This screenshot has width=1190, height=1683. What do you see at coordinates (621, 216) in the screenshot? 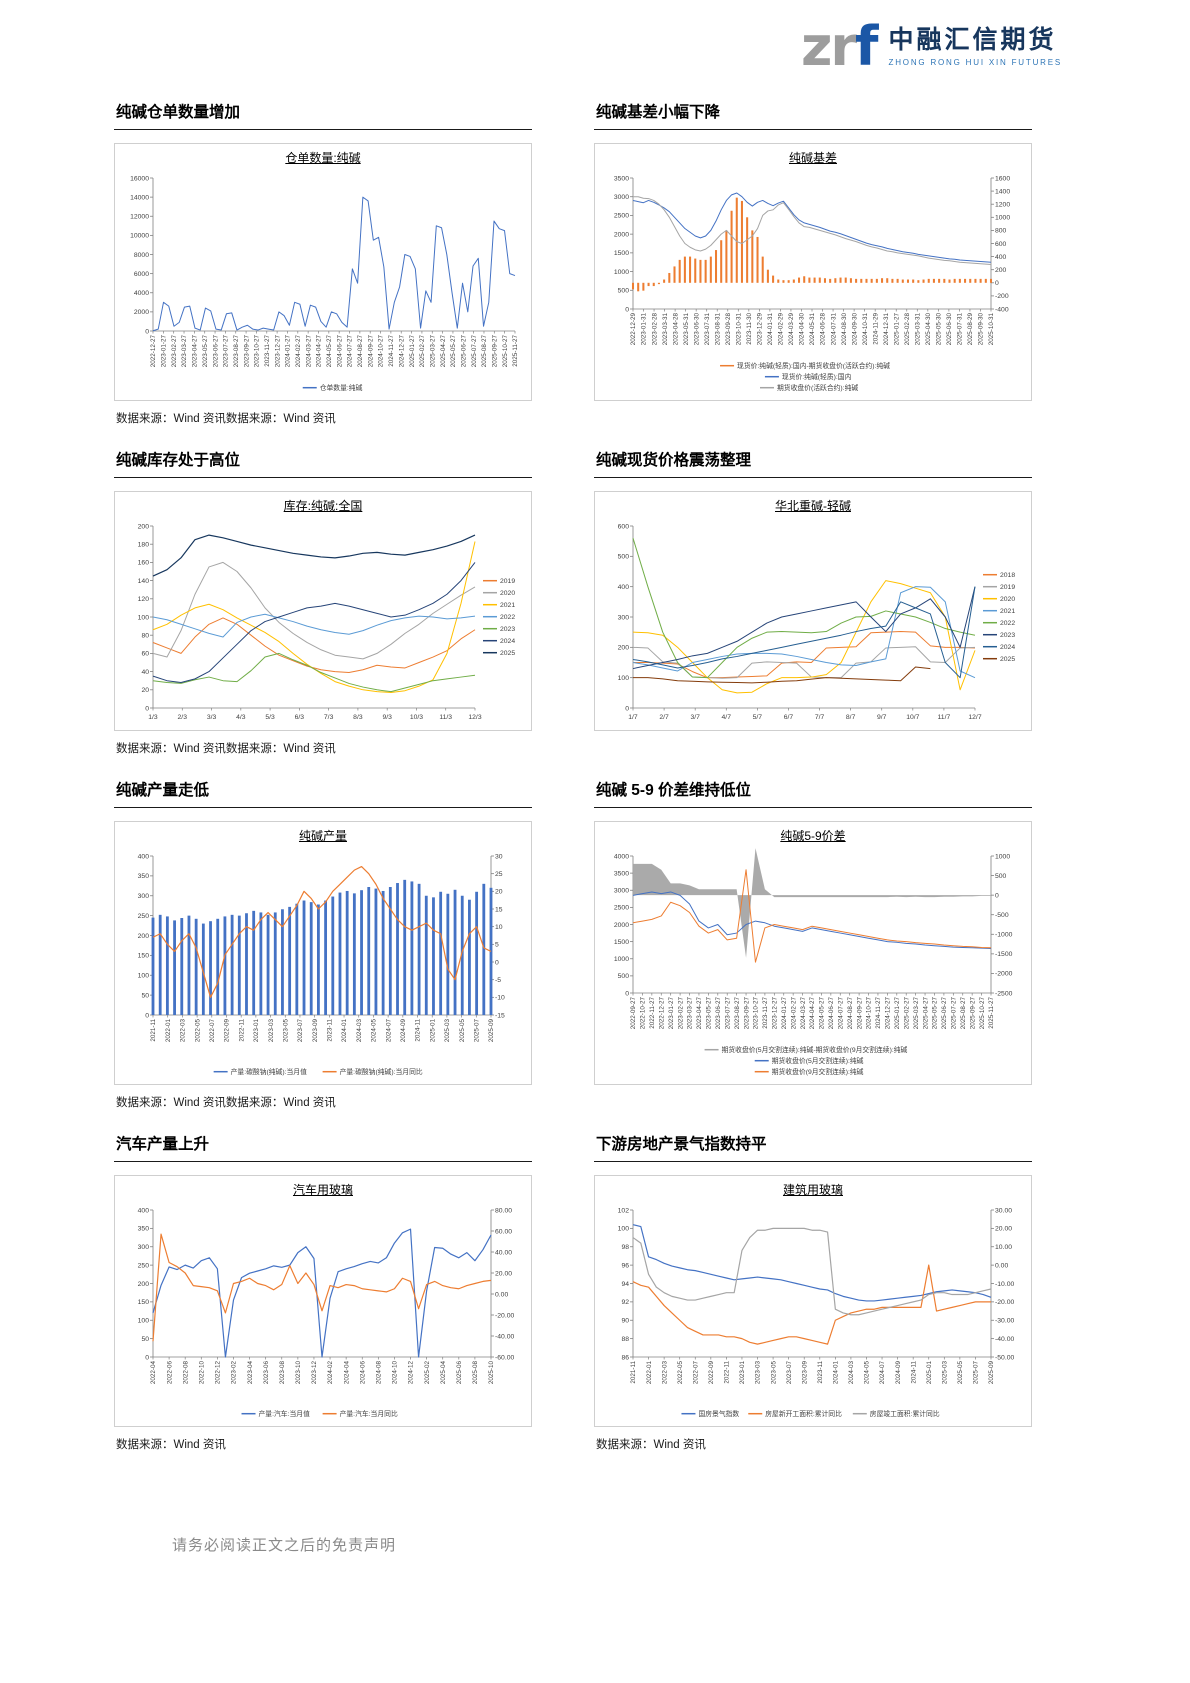
I see `svg-text: 2500` at bounding box center [621, 216].